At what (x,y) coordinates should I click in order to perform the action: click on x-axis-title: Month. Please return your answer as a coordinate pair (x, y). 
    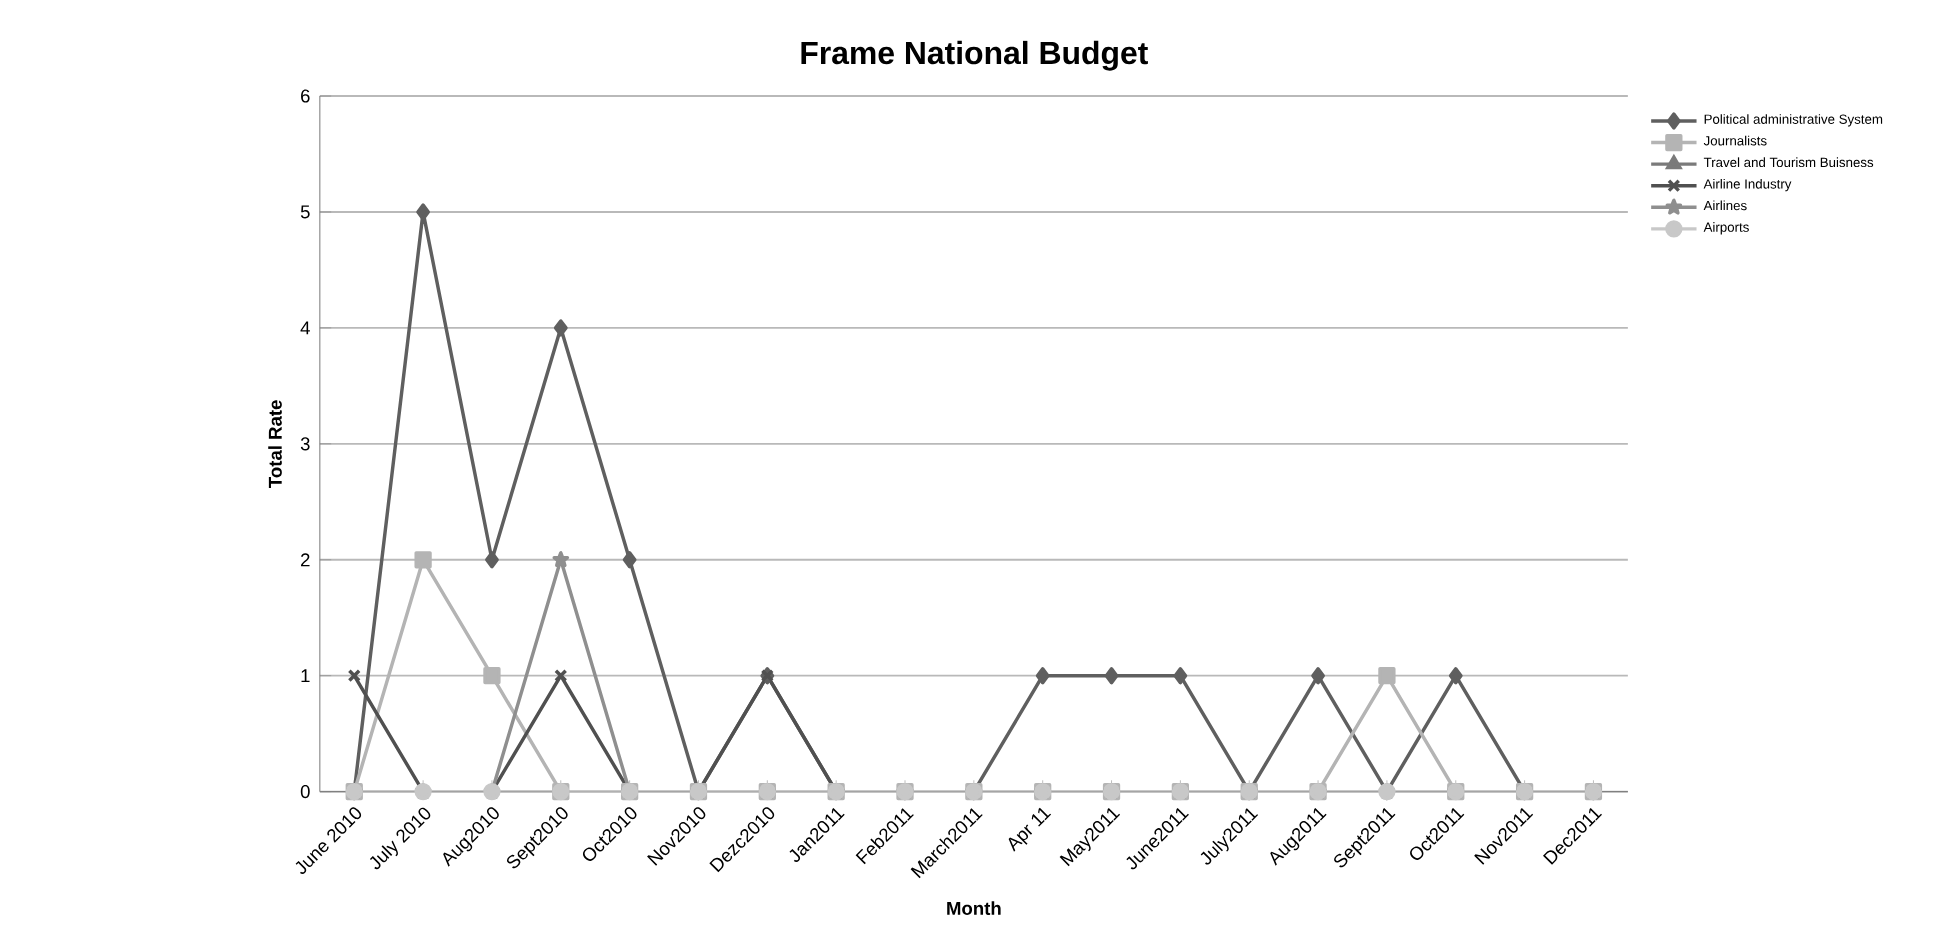
    Looking at the image, I should click on (974, 908).